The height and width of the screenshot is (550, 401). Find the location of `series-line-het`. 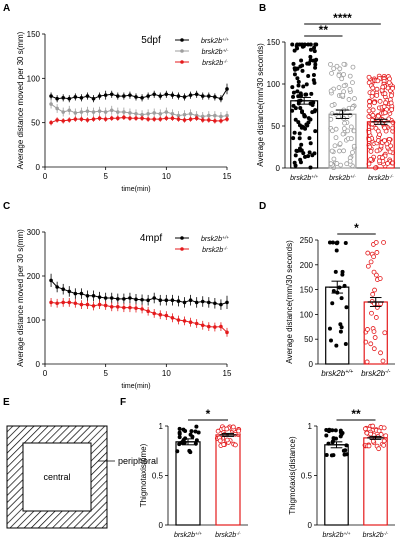

series-line-het is located at coordinates (139, 110).